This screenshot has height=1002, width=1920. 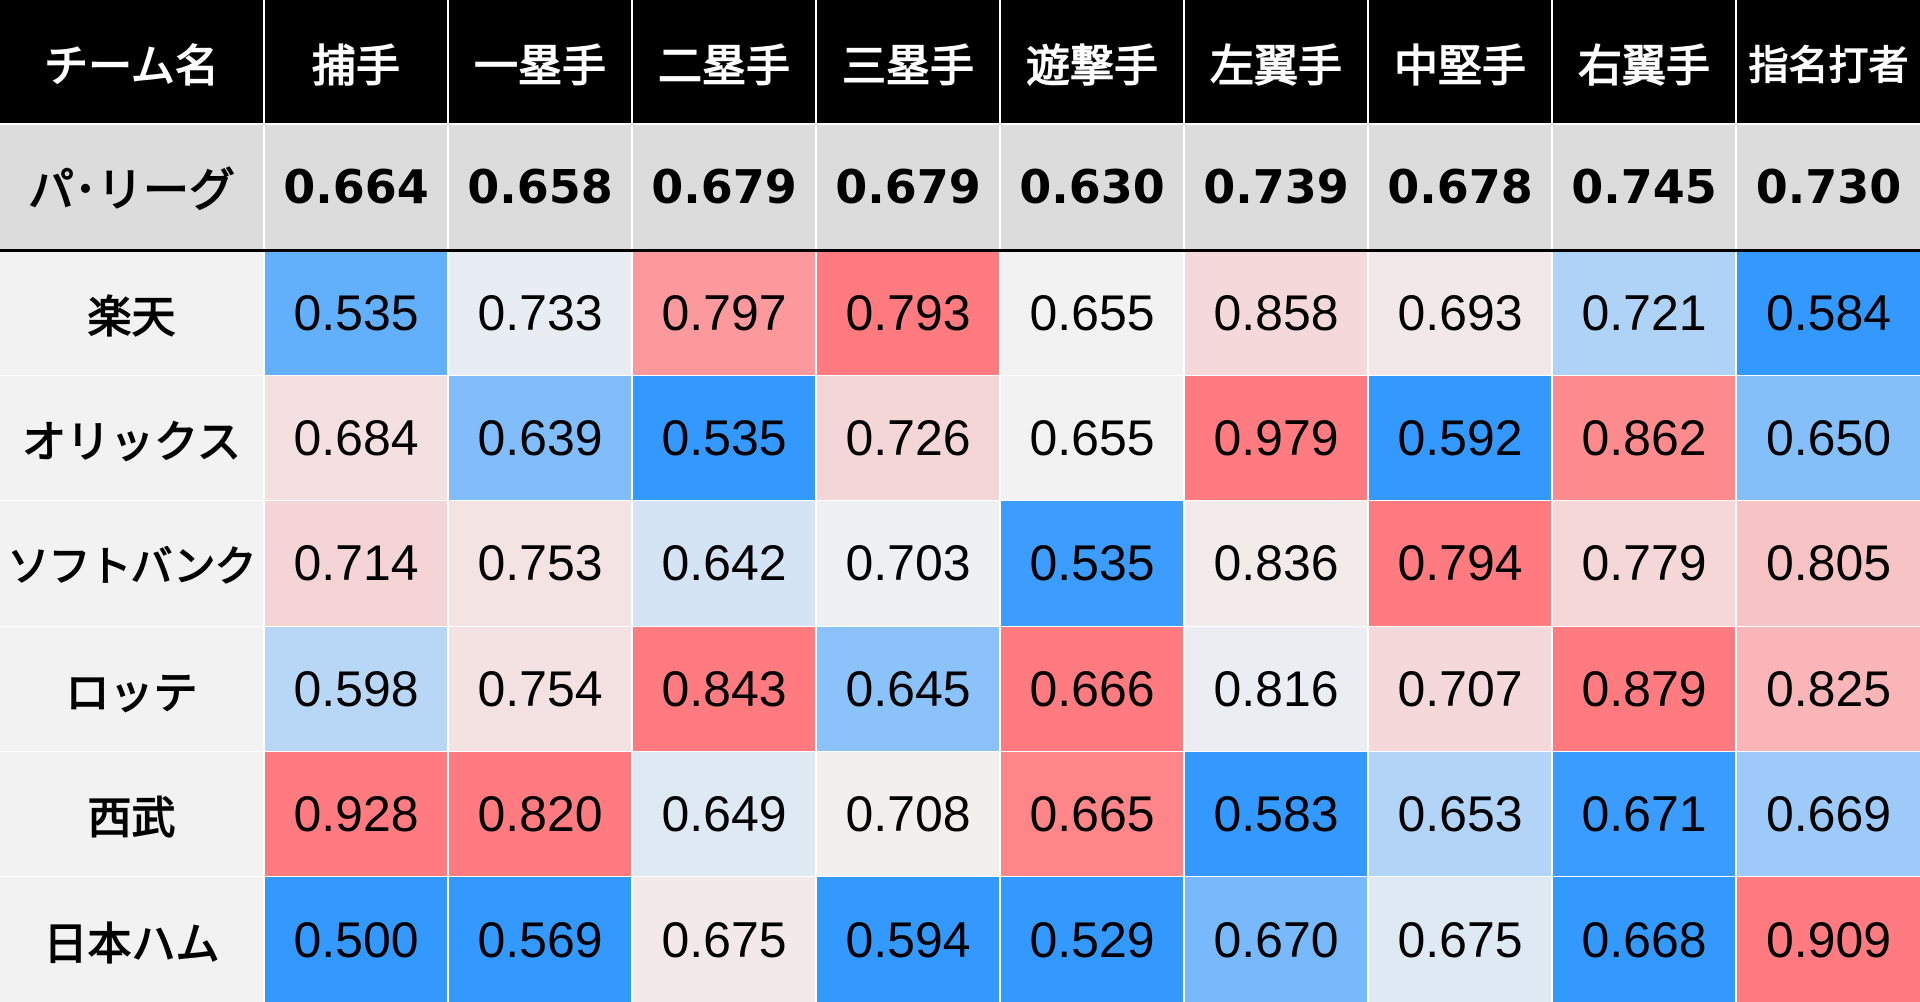 What do you see at coordinates (1643, 813) in the screenshot?
I see `heatmap-cell-right-field: 0.671` at bounding box center [1643, 813].